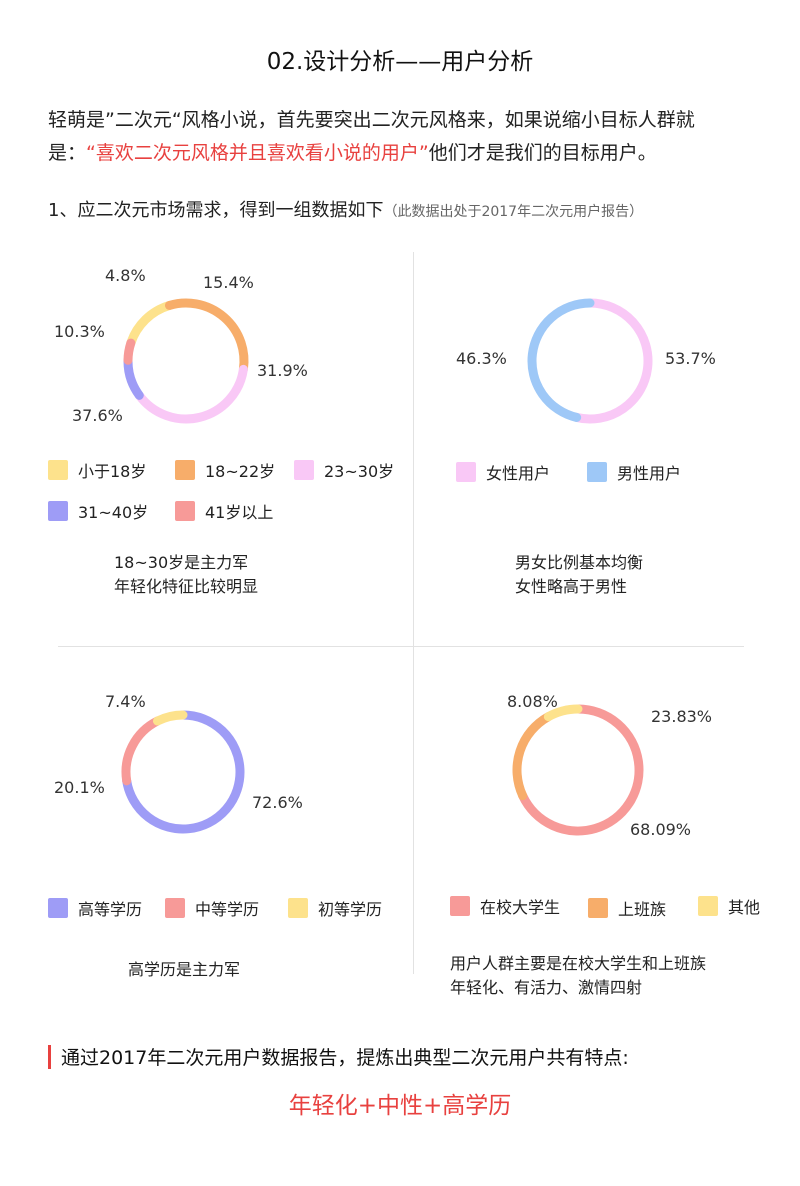  What do you see at coordinates (79, 331) in the screenshot?
I see `age-label-31-40: 10.3%` at bounding box center [79, 331].